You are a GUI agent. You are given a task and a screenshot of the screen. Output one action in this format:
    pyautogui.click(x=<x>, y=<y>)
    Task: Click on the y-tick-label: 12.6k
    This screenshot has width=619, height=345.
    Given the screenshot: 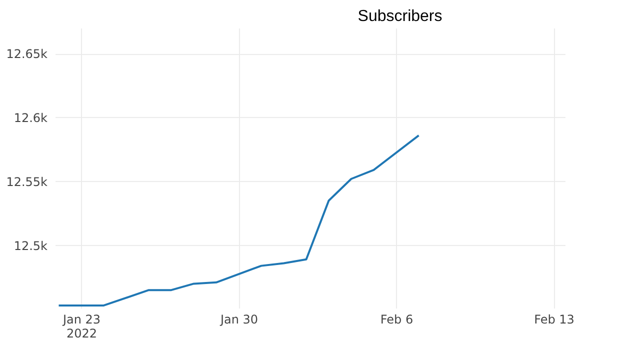 What is the action you would take?
    pyautogui.click(x=31, y=118)
    